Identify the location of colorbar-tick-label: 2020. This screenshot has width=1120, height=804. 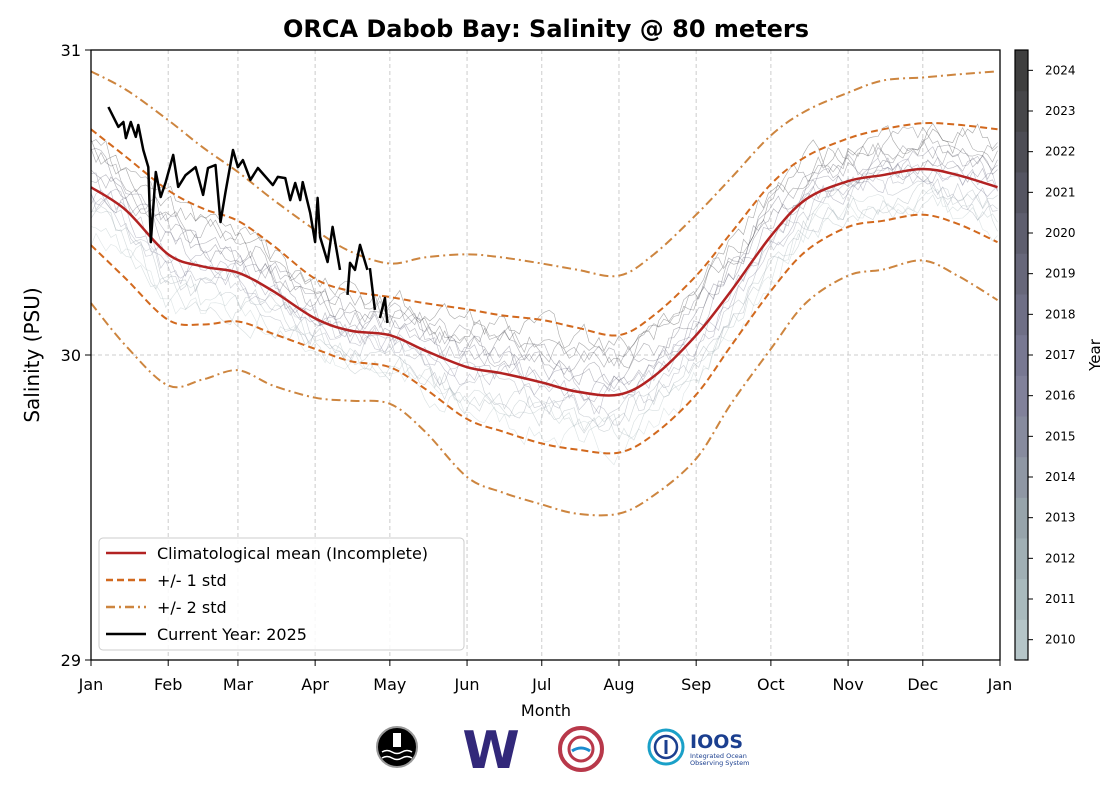
(1060, 233).